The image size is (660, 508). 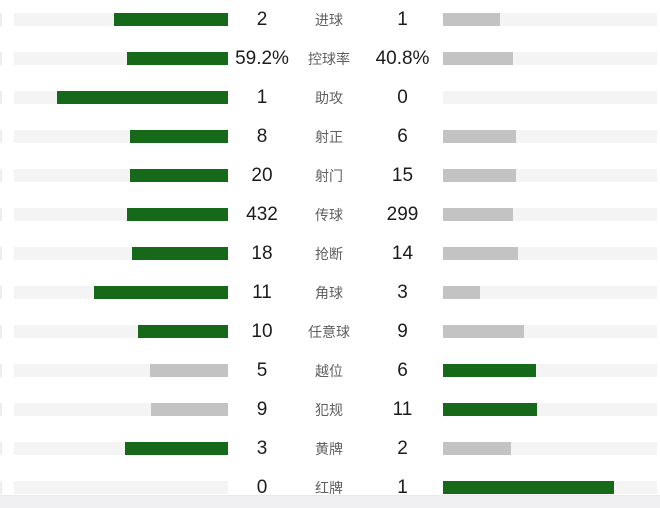 What do you see at coordinates (330, 501) in the screenshot?
I see `bottom-divider` at bounding box center [330, 501].